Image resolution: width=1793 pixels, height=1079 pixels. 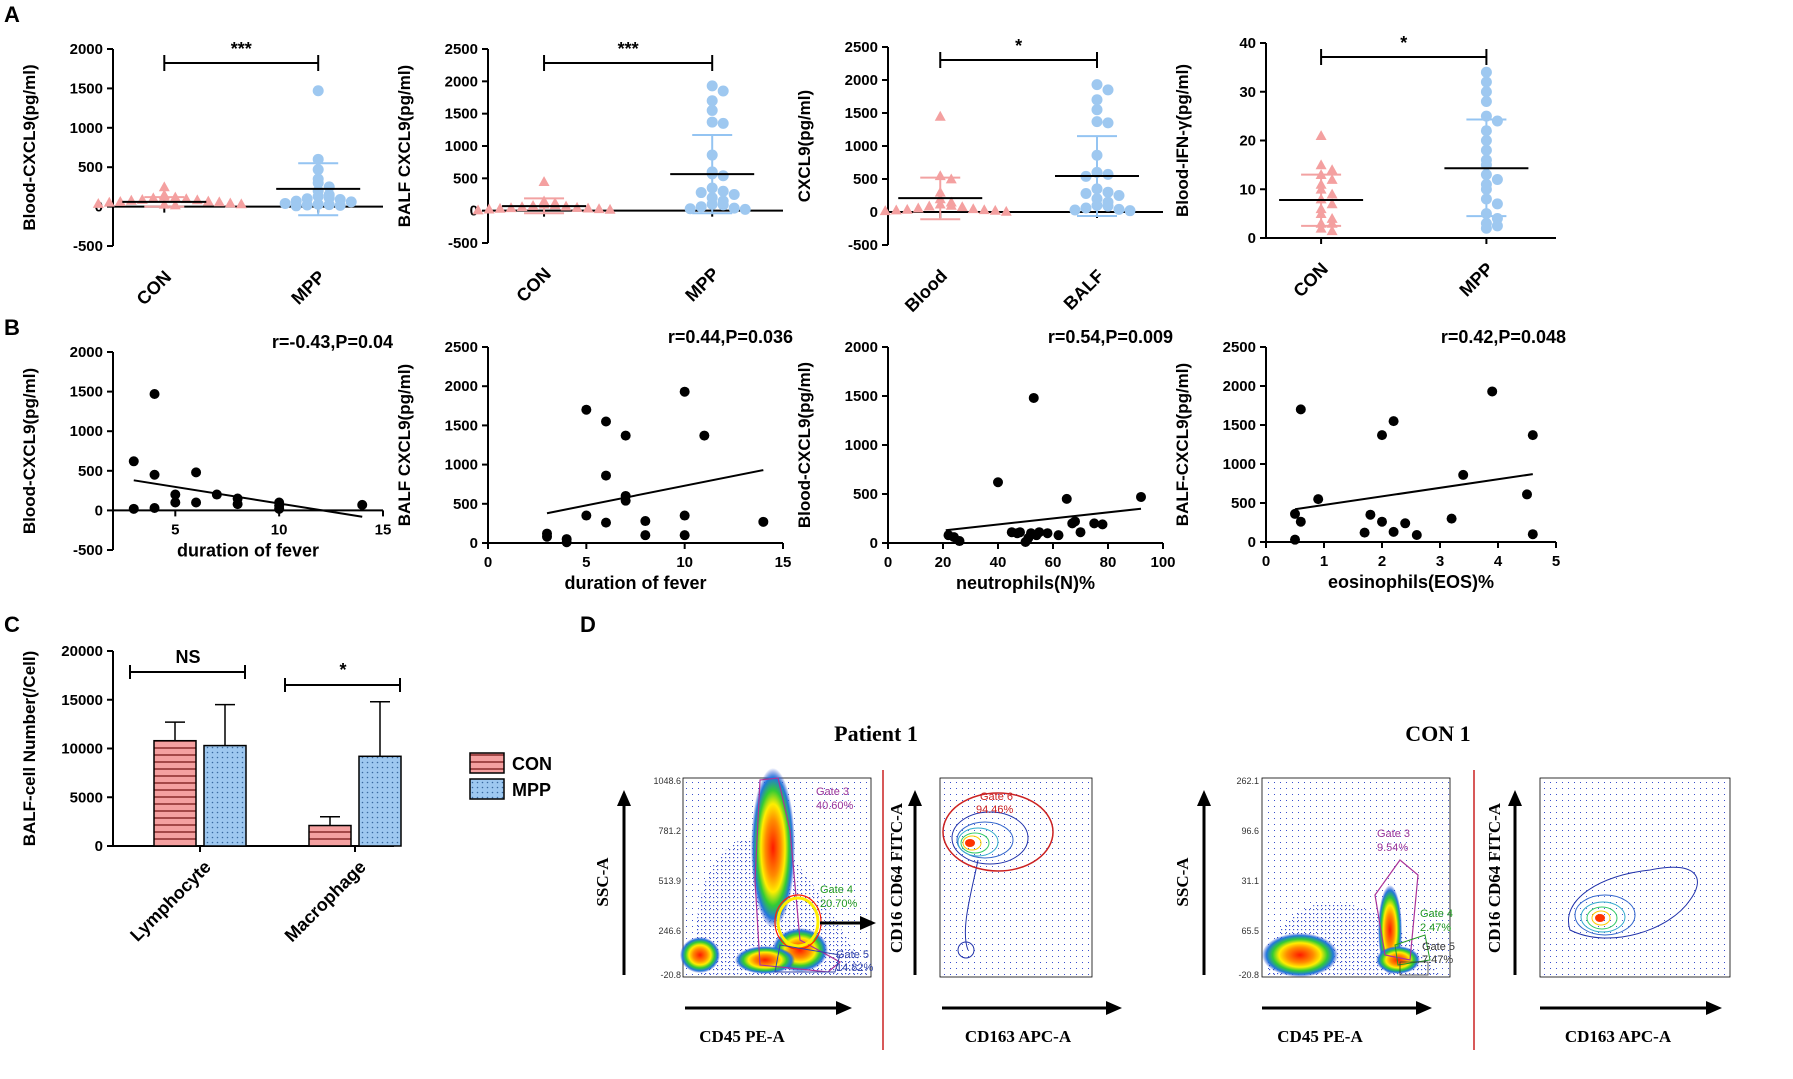 I want to click on legend-swatch-con, so click(x=487, y=763).